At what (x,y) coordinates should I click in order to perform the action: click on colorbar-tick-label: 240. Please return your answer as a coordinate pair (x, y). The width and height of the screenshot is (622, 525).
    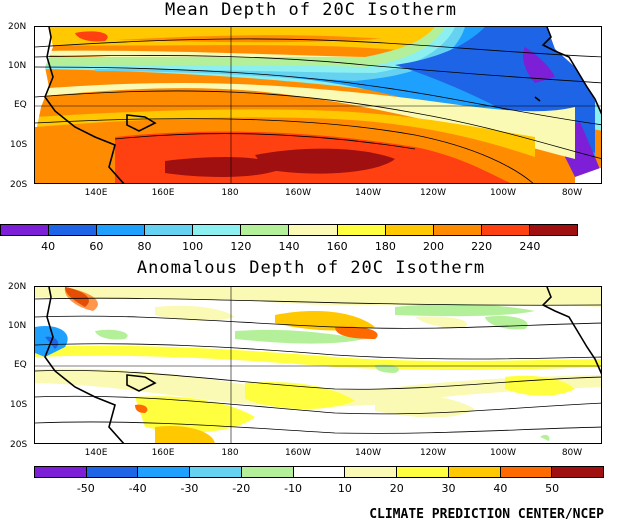
    Looking at the image, I should click on (530, 246).